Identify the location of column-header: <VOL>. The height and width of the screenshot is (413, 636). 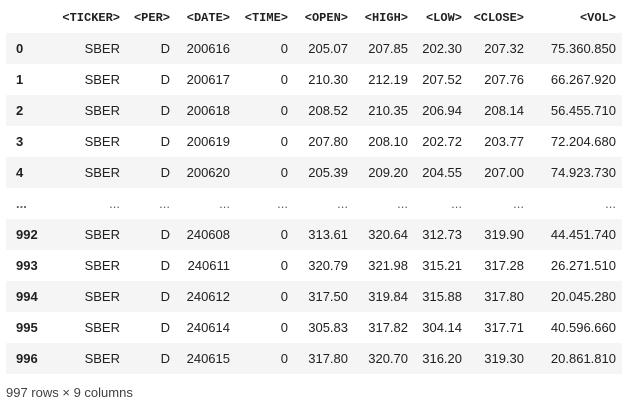
(597, 18).